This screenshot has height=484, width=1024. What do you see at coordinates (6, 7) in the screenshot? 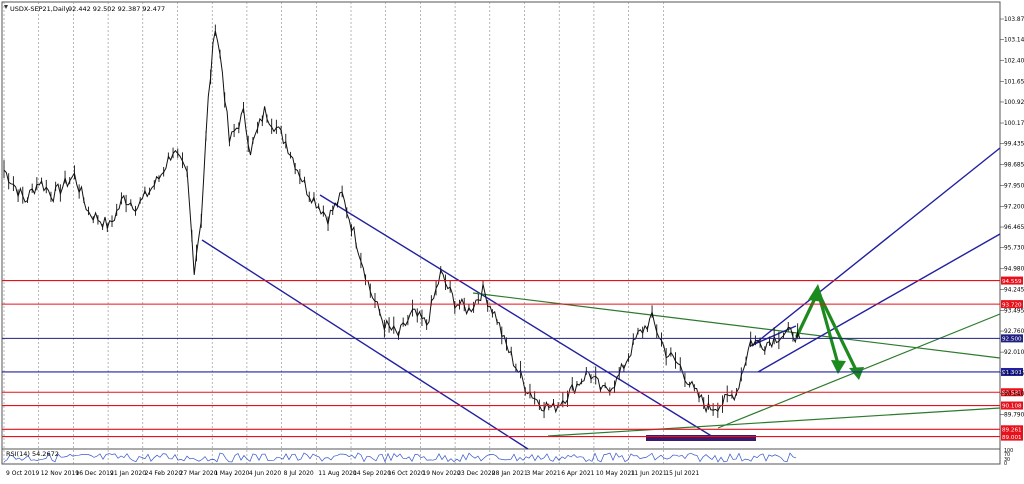
I see `collapse-arrow-icon` at bounding box center [6, 7].